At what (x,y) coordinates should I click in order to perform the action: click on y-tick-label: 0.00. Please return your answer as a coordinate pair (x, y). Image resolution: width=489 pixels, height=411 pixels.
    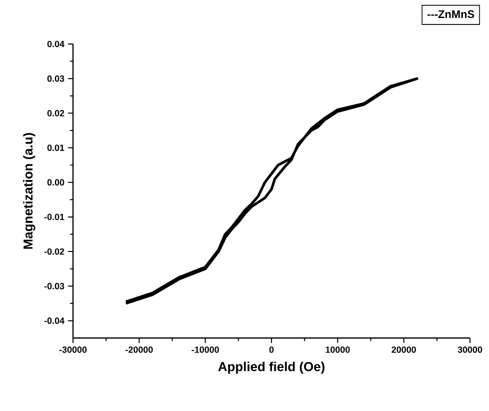
    Looking at the image, I should click on (55, 182).